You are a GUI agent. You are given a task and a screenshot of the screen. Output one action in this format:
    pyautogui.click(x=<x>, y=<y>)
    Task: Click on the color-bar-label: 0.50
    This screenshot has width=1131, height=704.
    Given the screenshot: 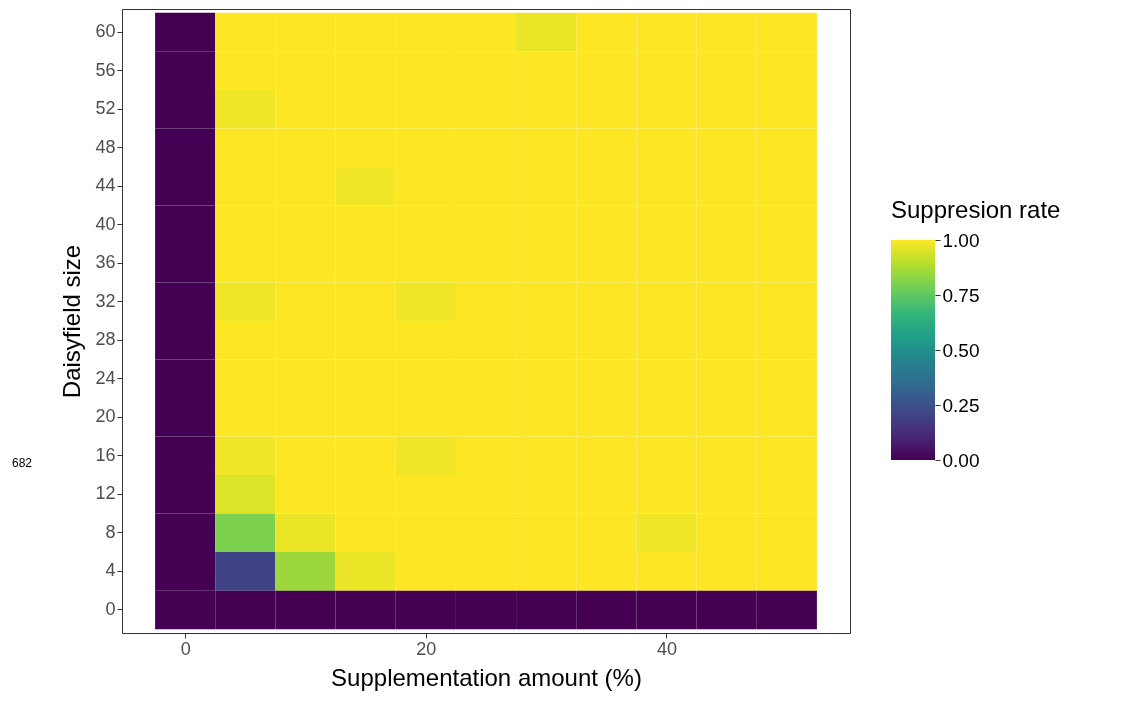 What is the action you would take?
    pyautogui.click(x=961, y=350)
    